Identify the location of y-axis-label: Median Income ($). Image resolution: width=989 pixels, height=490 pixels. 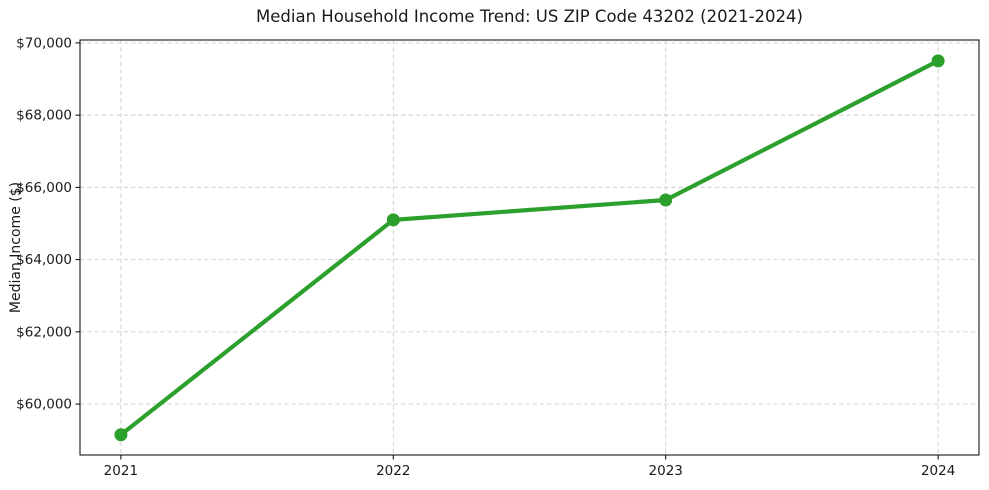
(16, 247).